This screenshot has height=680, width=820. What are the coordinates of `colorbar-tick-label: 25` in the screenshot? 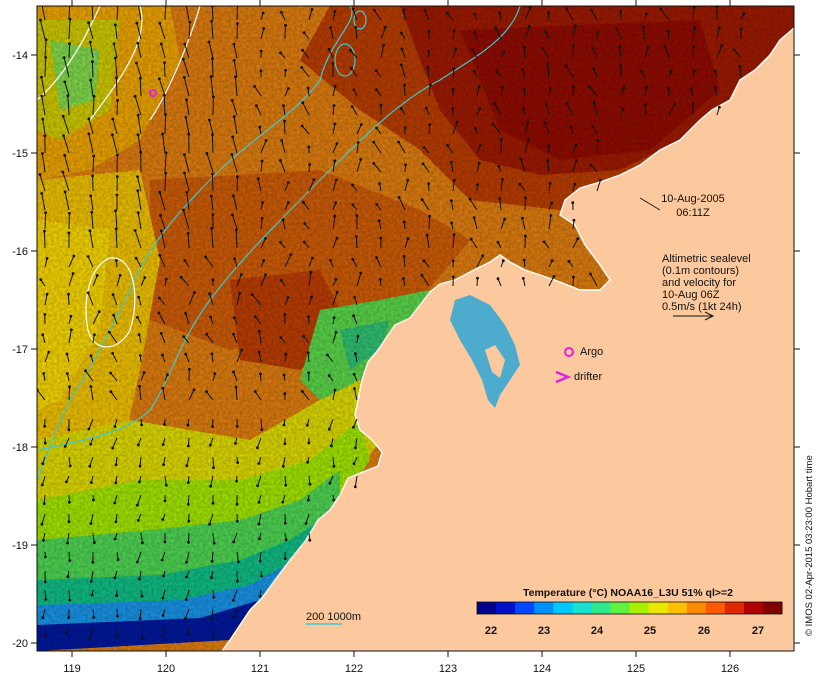 It's located at (650, 631).